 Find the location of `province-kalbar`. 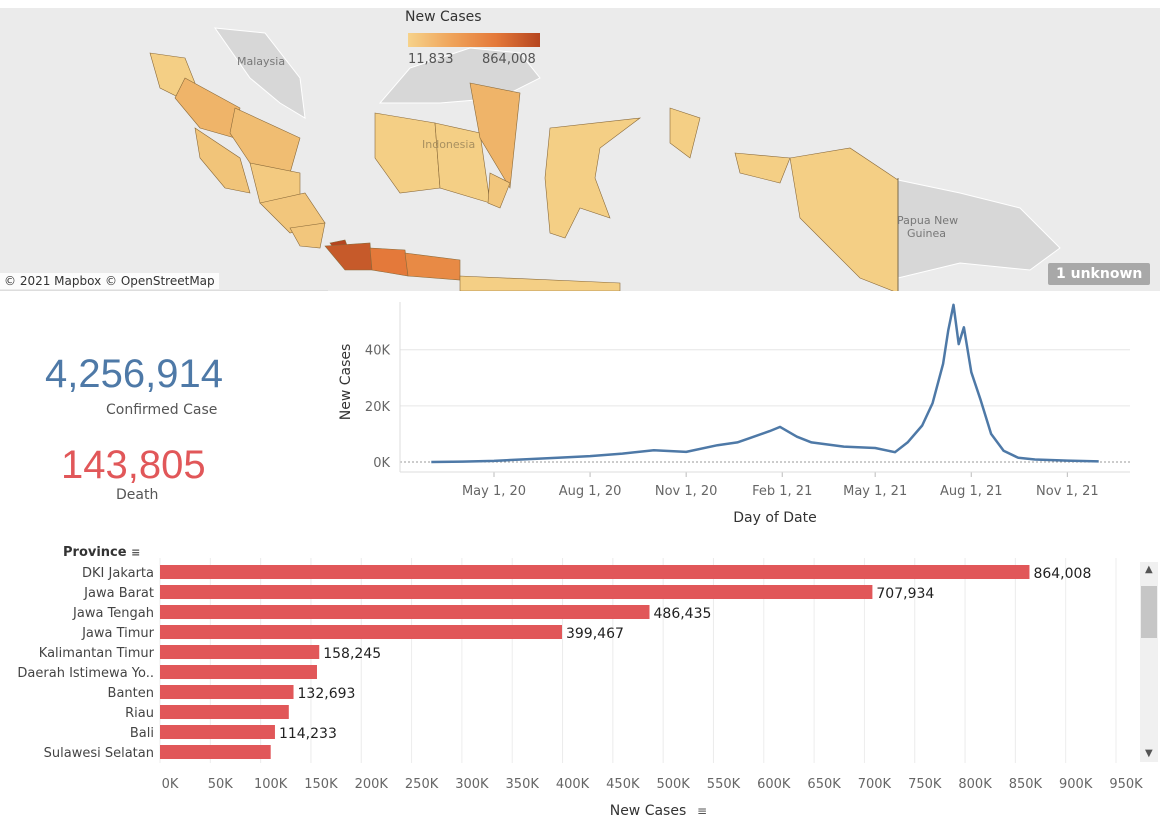

province-kalbar is located at coordinates (407, 153).